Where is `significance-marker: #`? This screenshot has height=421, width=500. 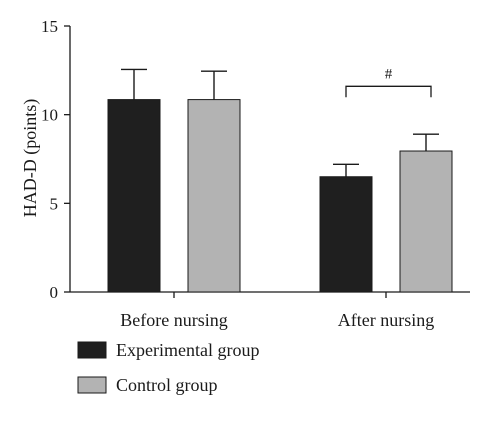 significance-marker: # is located at coordinates (389, 74).